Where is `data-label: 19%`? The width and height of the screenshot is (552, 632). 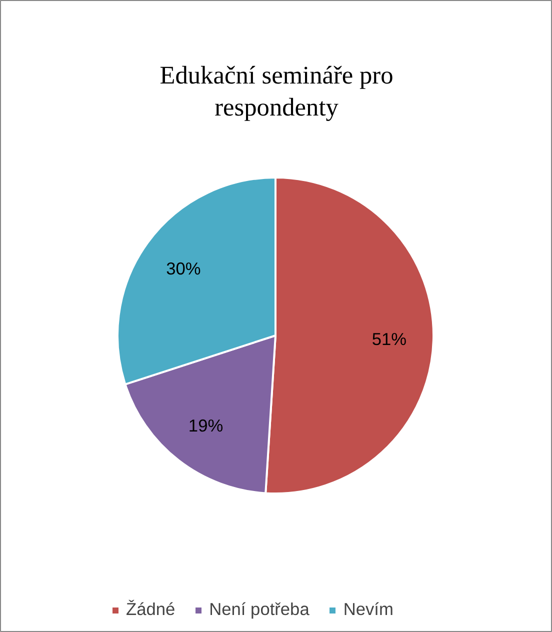 data-label: 19% is located at coordinates (206, 425).